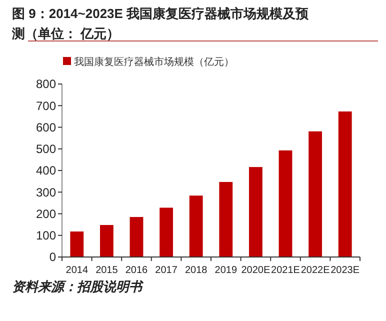 This screenshot has height=321, width=386. What do you see at coordinates (78, 286) in the screenshot?
I see `text: 资料来源：招股说明书` at bounding box center [78, 286].